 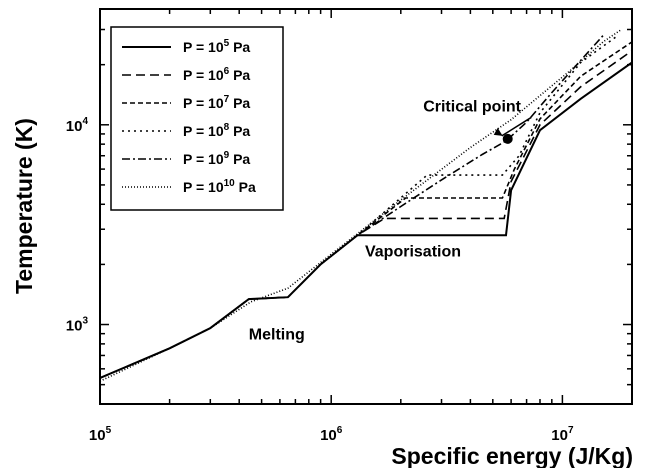 What do you see at coordinates (77, 325) in the screenshot?
I see `y-tick-label-0: 10³` at bounding box center [77, 325].